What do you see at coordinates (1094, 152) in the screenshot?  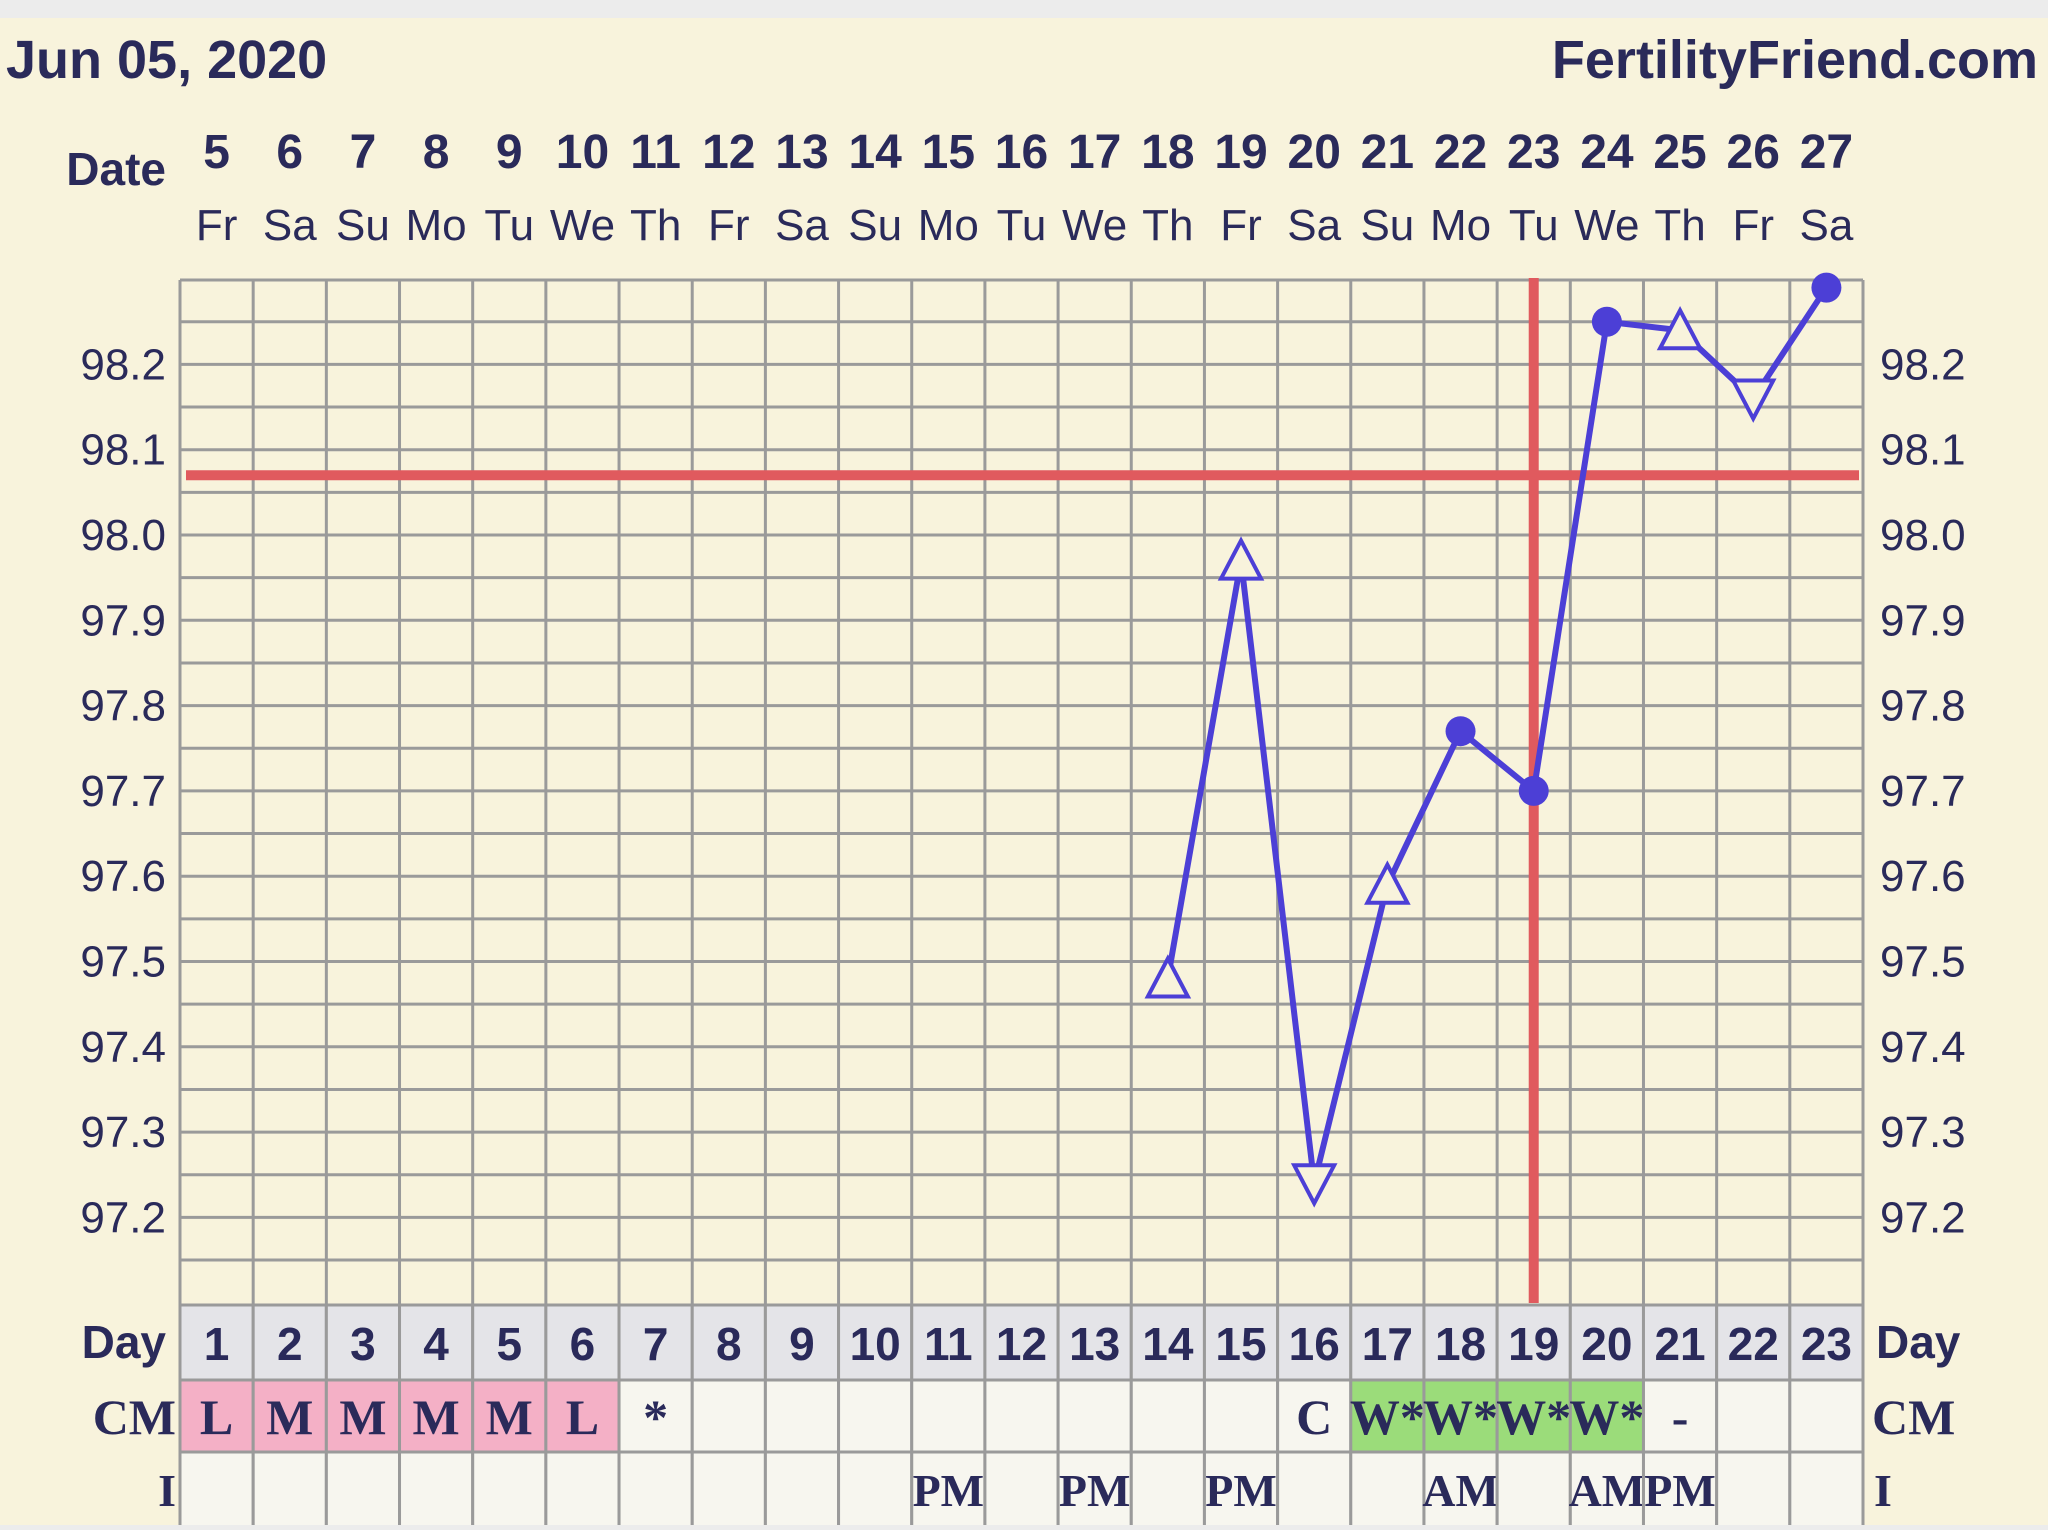 I see `date-label: 17` at bounding box center [1094, 152].